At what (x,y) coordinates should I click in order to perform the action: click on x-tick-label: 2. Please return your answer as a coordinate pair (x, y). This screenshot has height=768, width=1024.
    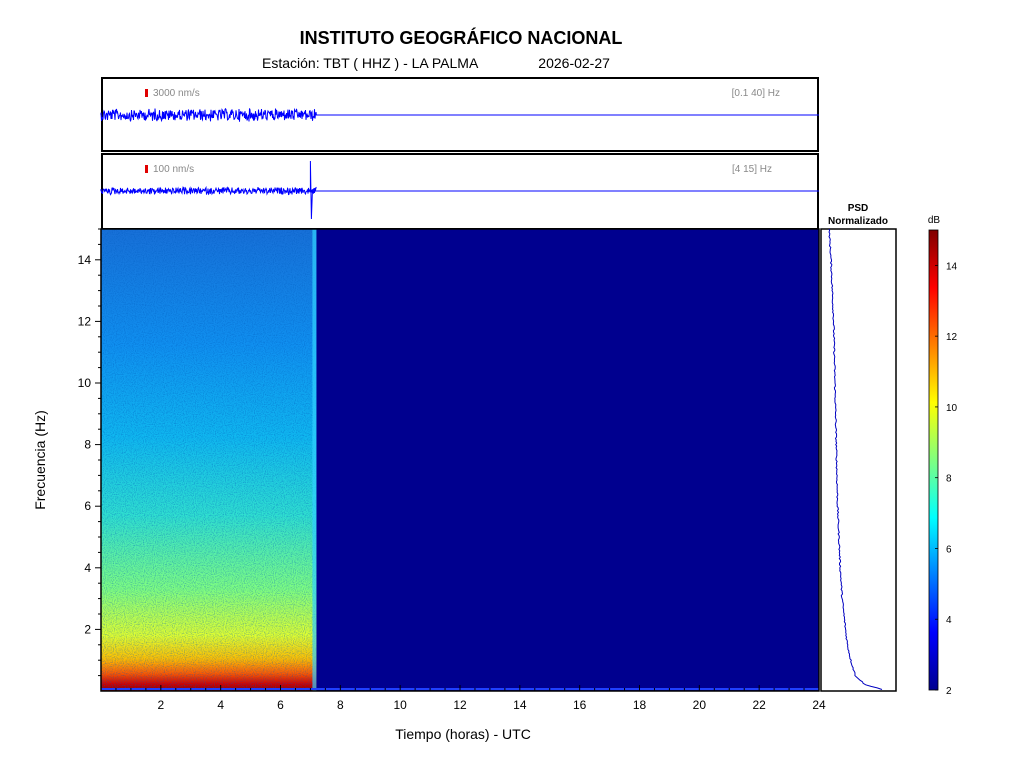
    Looking at the image, I should click on (160, 705).